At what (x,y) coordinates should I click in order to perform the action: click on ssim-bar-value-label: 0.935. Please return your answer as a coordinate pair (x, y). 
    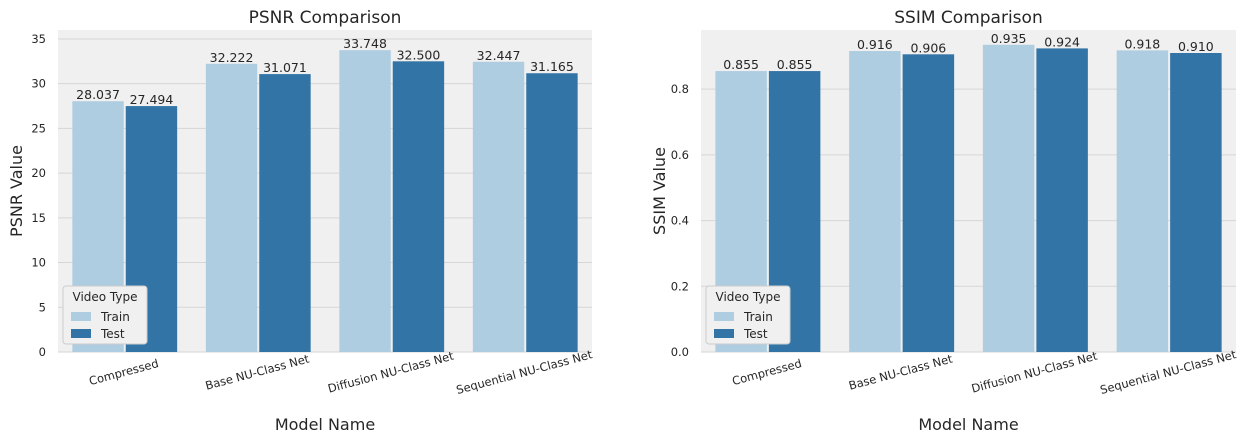
    Looking at the image, I should click on (1009, 38).